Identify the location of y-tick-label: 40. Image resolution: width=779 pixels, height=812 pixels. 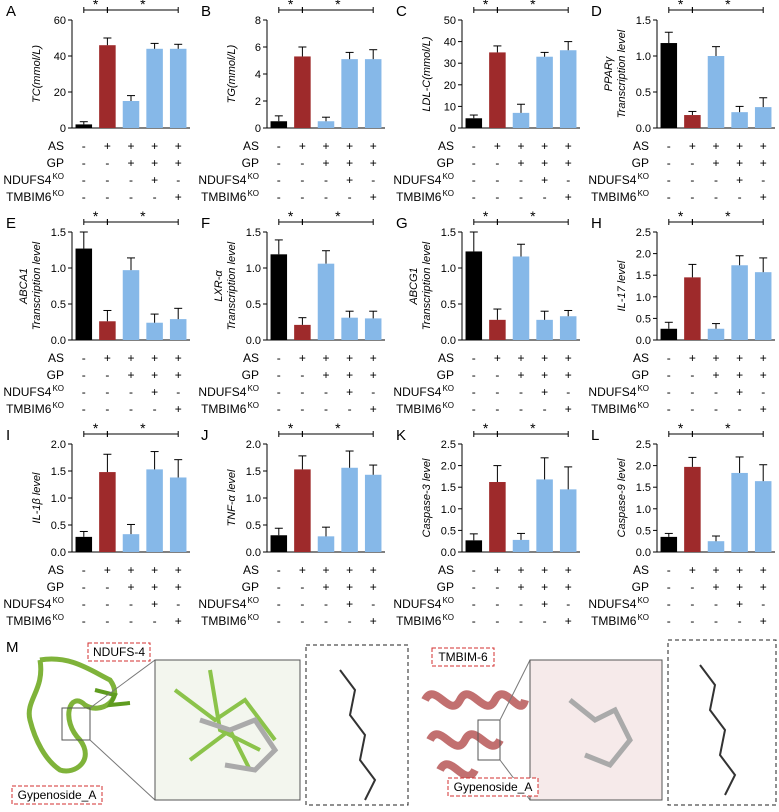
(60, 57).